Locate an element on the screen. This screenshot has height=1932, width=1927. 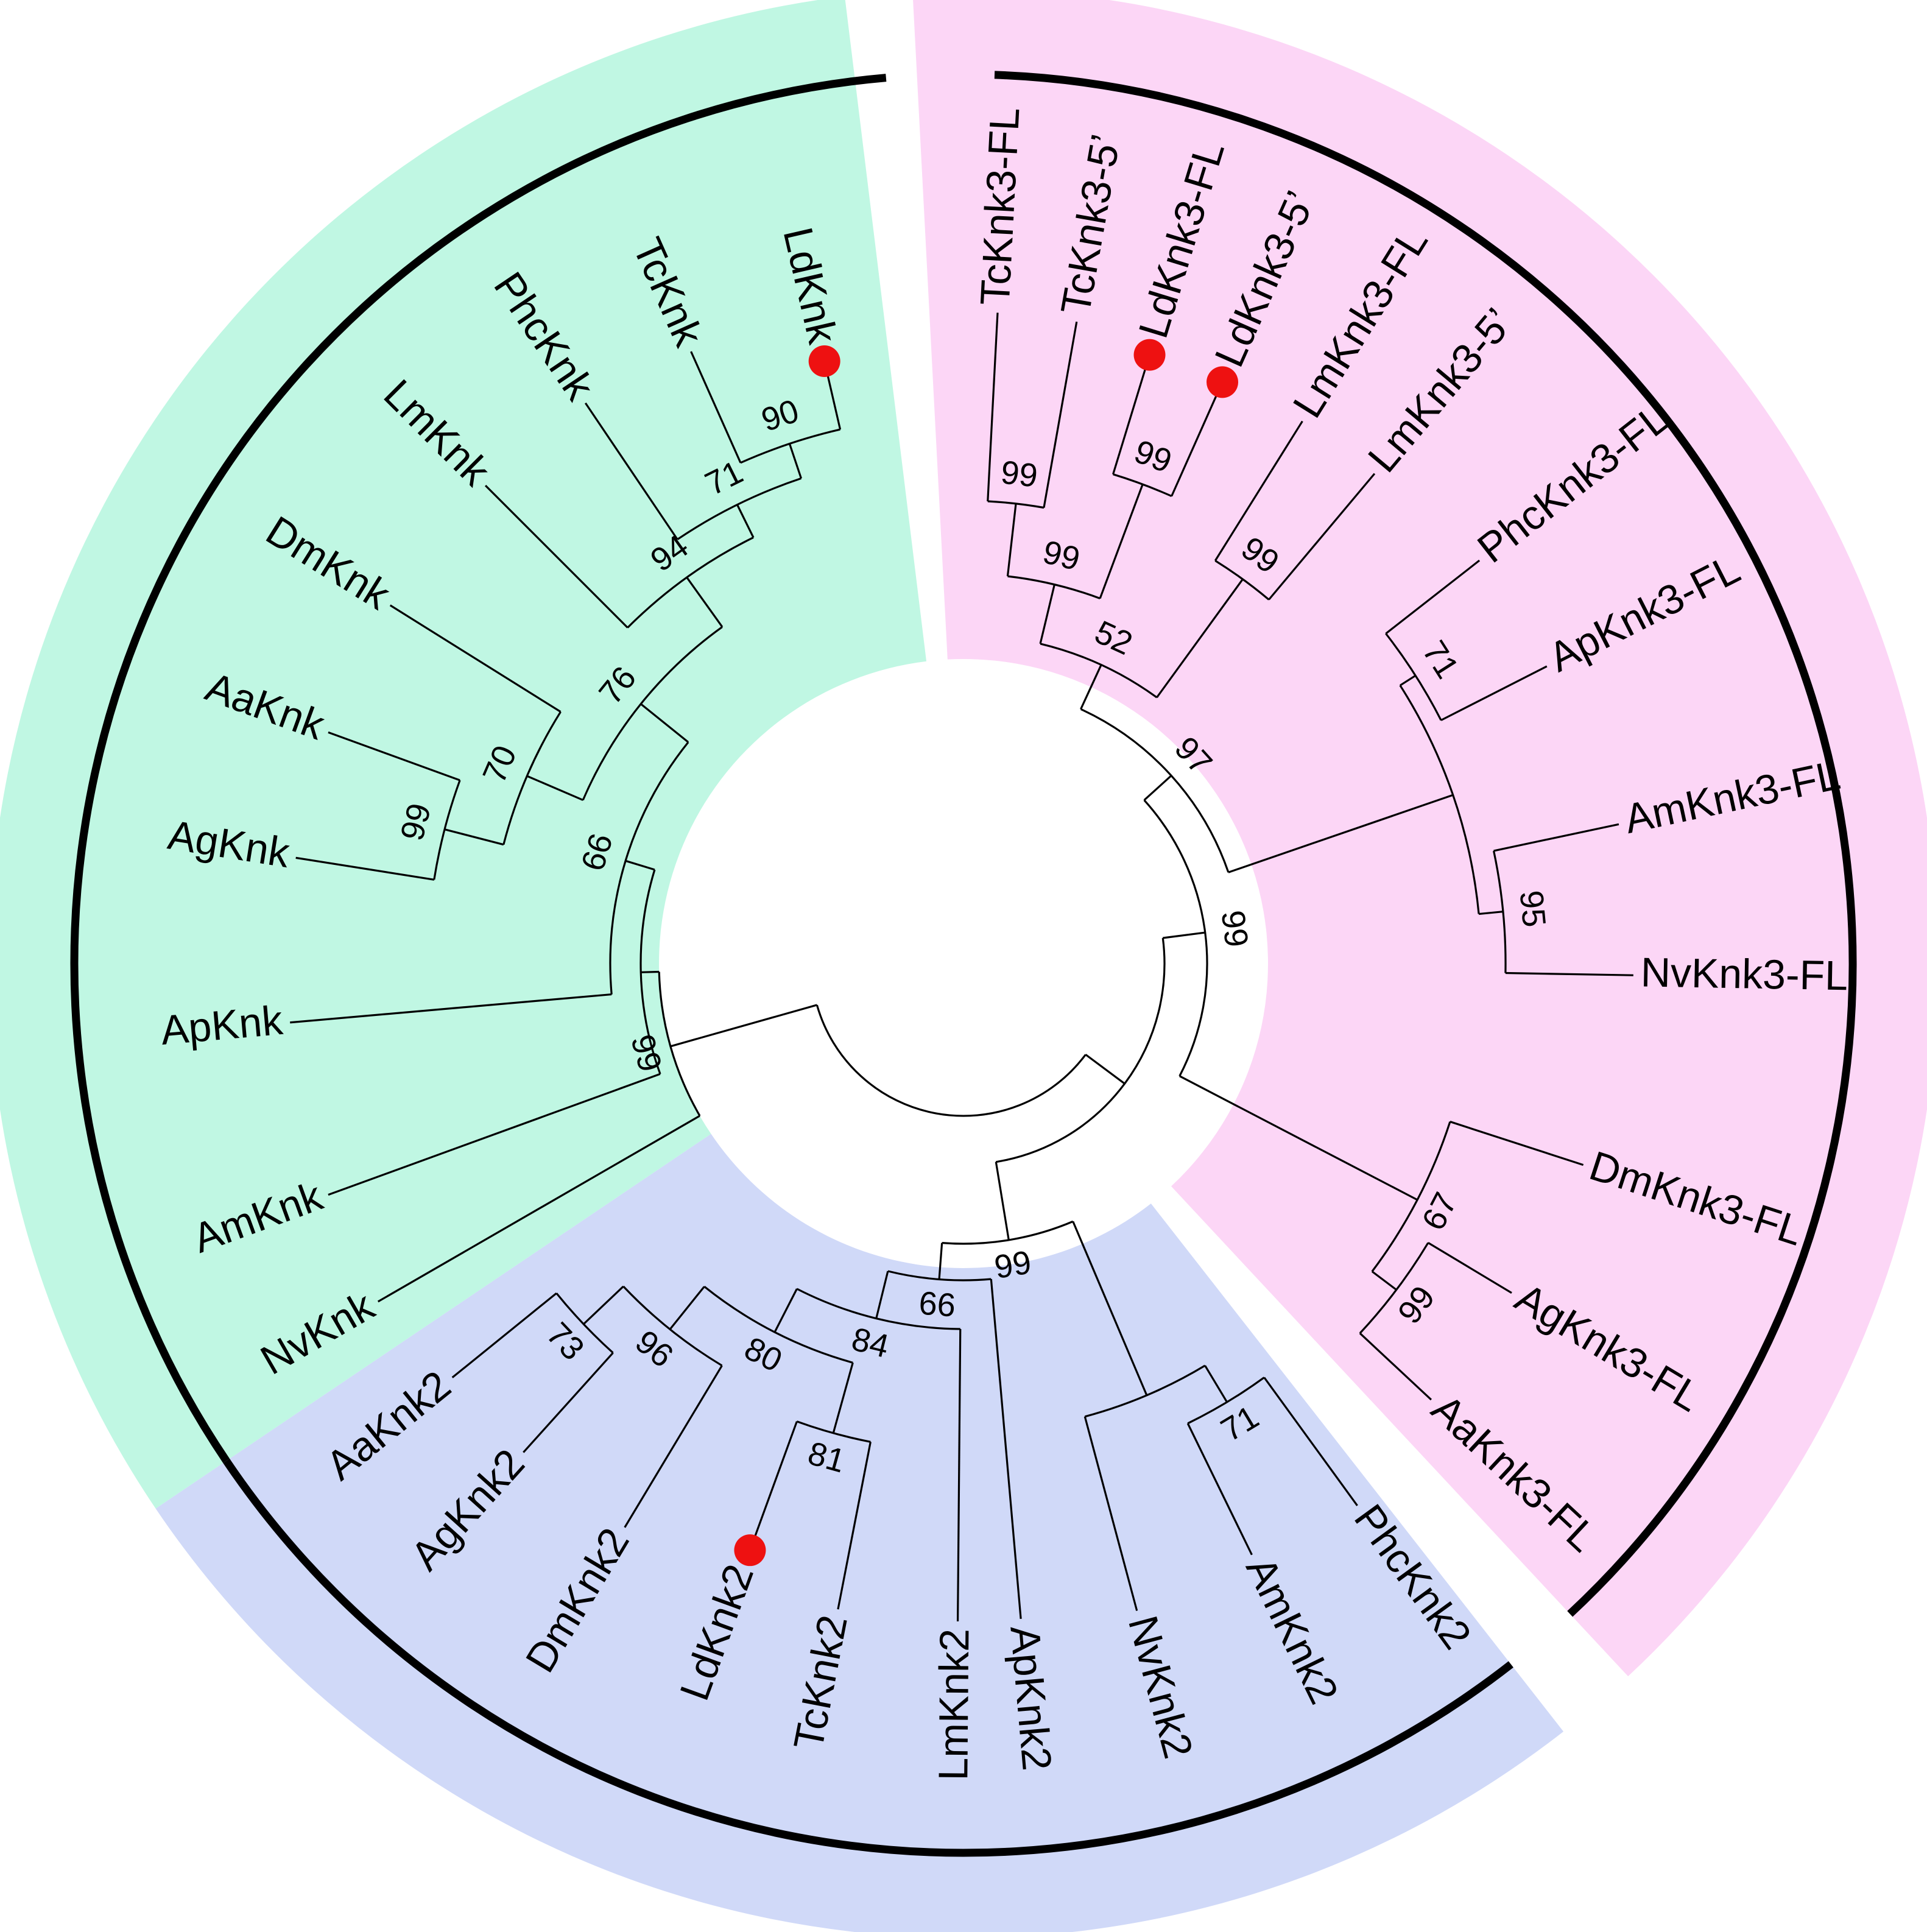
knk2-rim-arc is located at coordinates (868, 1657).